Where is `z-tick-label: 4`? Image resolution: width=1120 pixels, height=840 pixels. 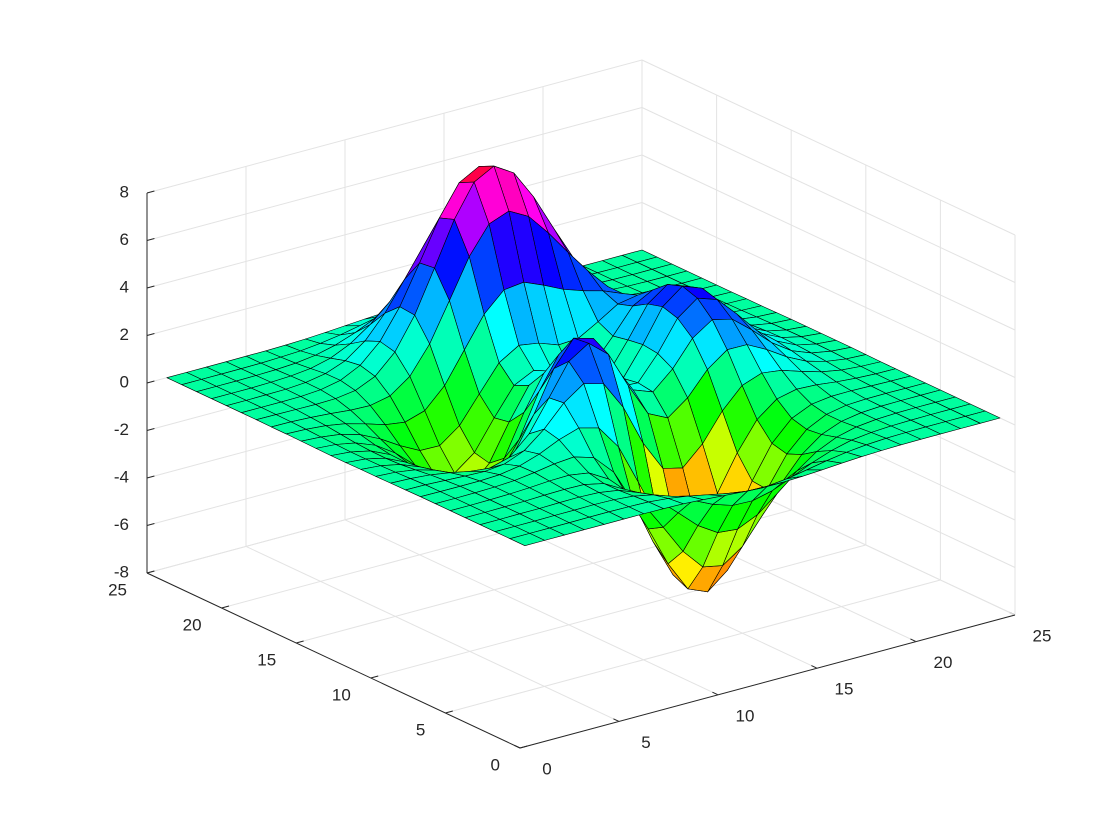 z-tick-label: 4 is located at coordinates (124, 286).